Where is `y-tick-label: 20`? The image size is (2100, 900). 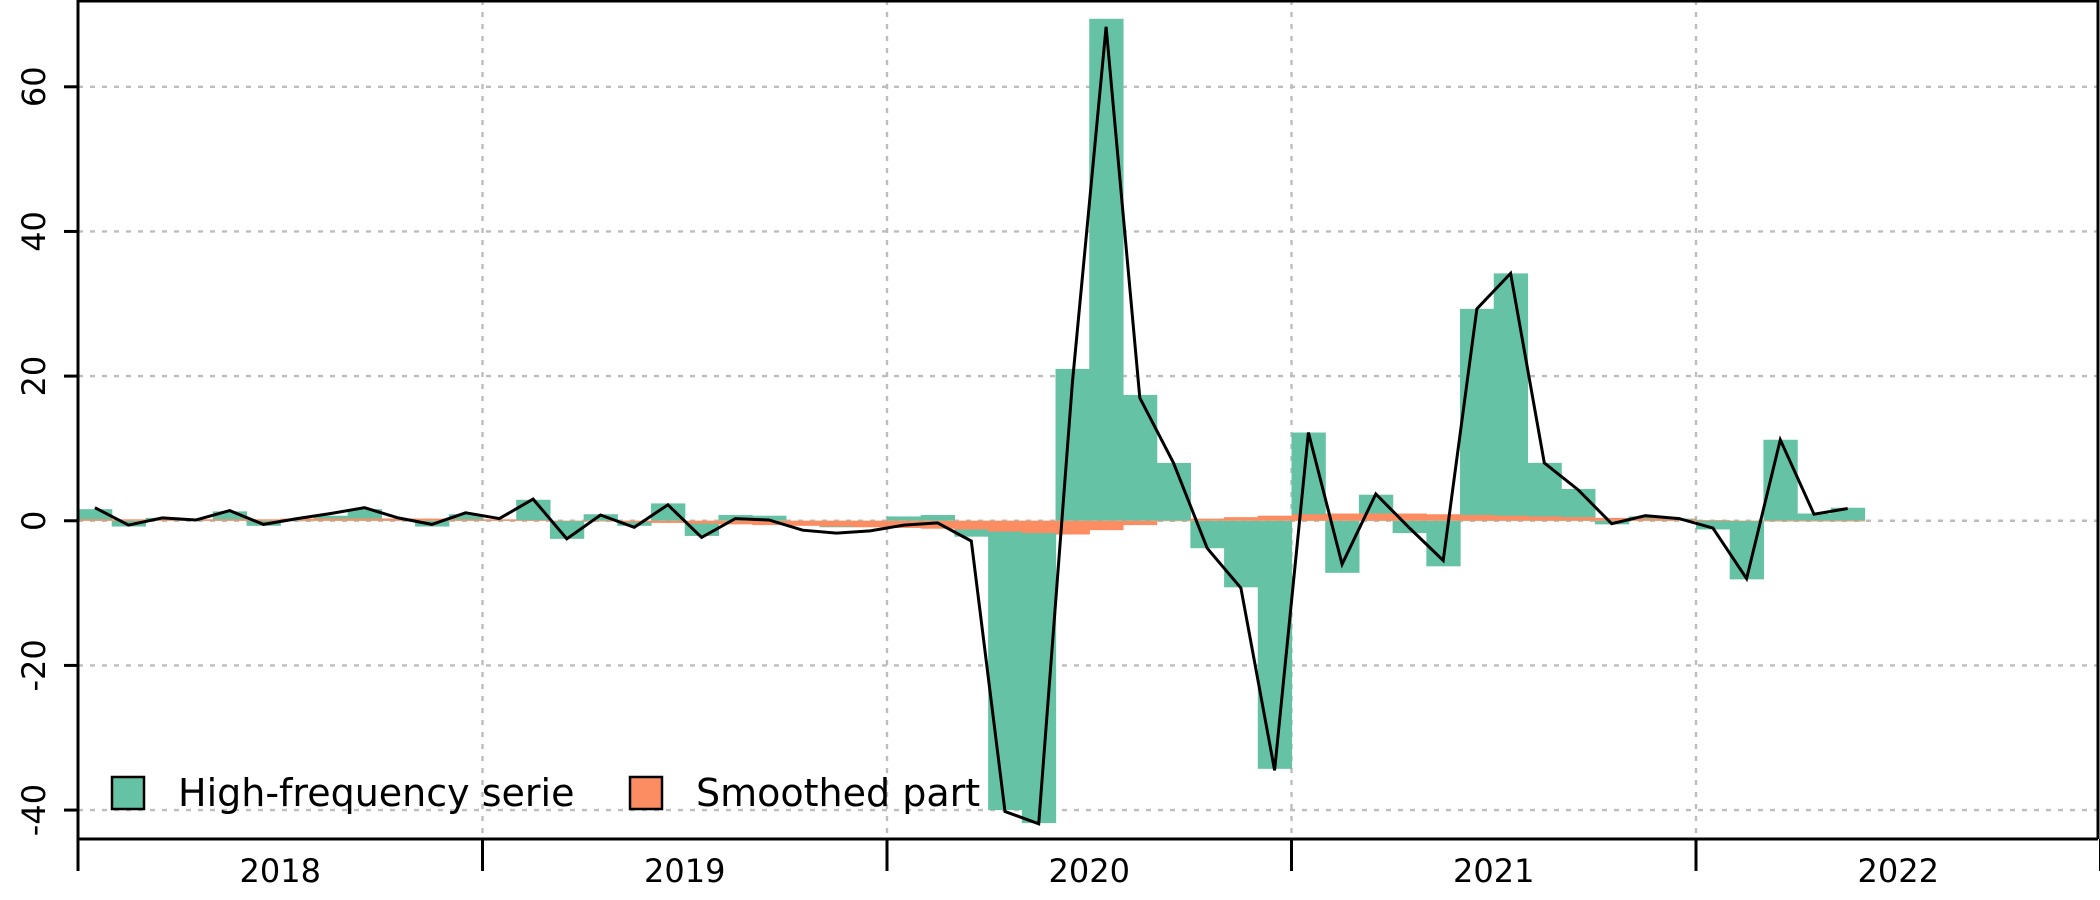 y-tick-label: 20 is located at coordinates (34, 376).